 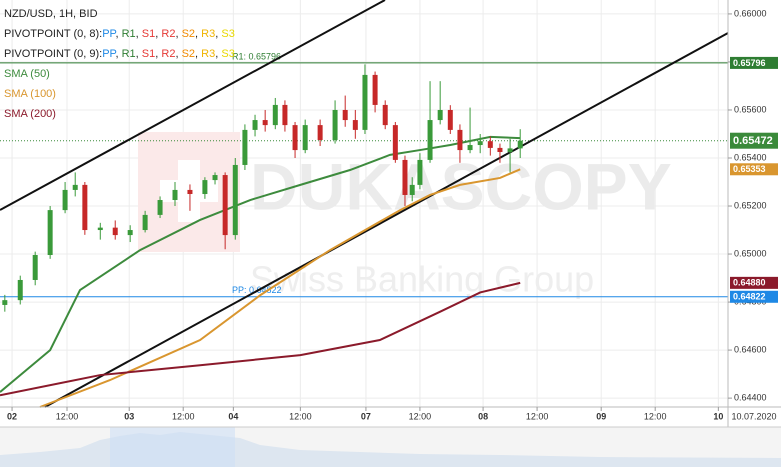 What do you see at coordinates (53, 54) in the screenshot?
I see `pivot-legend-label: PIVOTPOINT (0, 9):` at bounding box center [53, 54].